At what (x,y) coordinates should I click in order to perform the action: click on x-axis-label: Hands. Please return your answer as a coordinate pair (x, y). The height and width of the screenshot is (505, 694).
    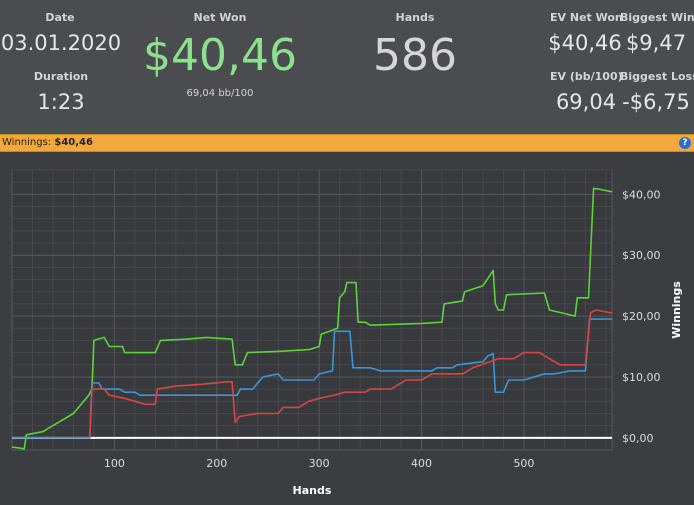
    Looking at the image, I should click on (312, 490).